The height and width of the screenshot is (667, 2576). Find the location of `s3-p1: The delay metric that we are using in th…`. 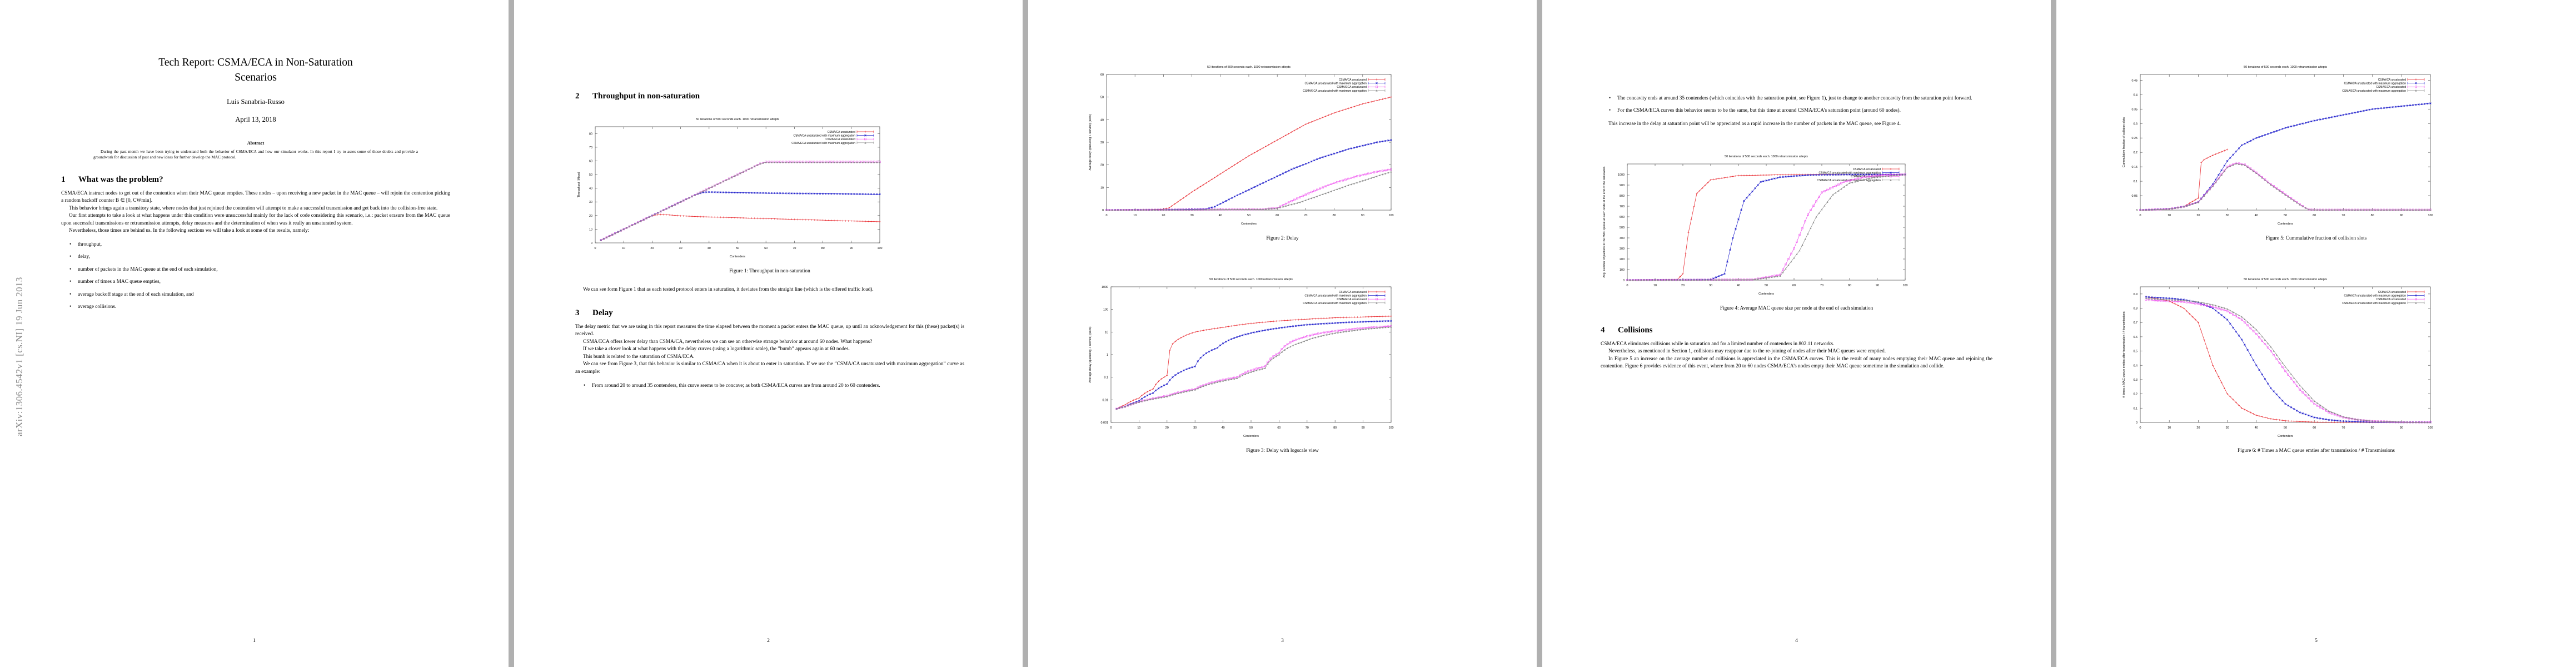

s3-p1: The delay metric that we are using in th… is located at coordinates (769, 330).